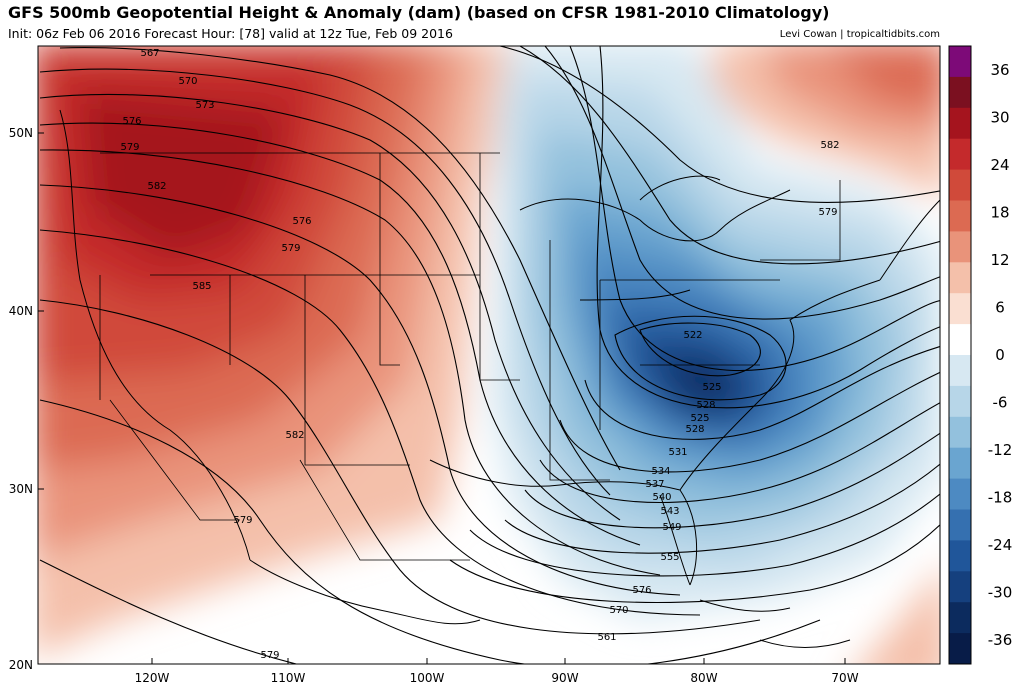 The image size is (1024, 692). What do you see at coordinates (692, 335) in the screenshot?
I see `contour-label: 522` at bounding box center [692, 335].